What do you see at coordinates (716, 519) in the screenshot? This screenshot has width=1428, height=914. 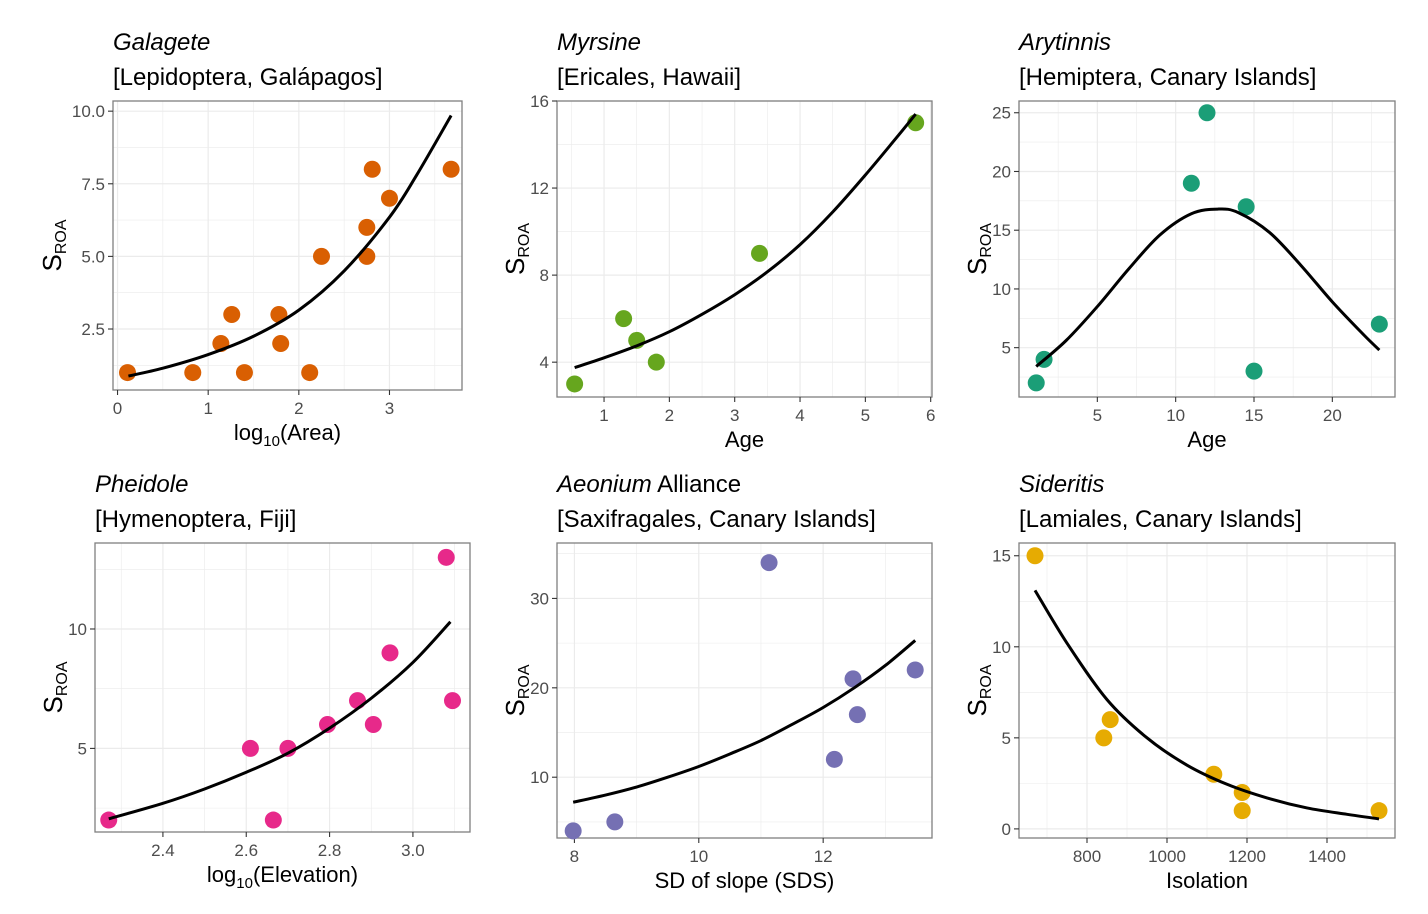 I see `panel-subtitle: [Saxifragales, Canary Islands]` at bounding box center [716, 519].